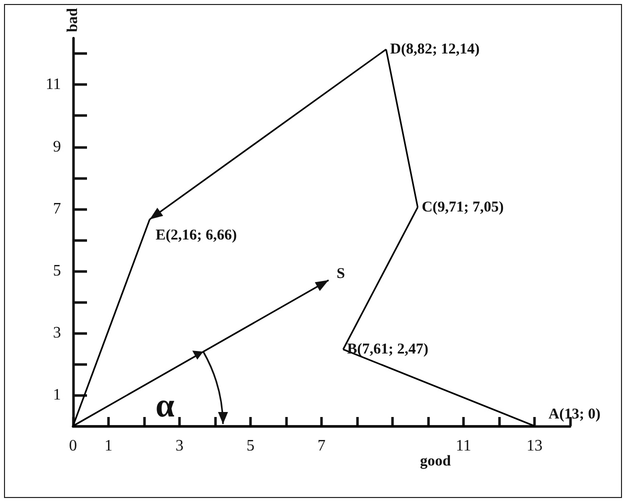  Describe the element at coordinates (53, 85) in the screenshot. I see `y-tick-label: 11` at that location.